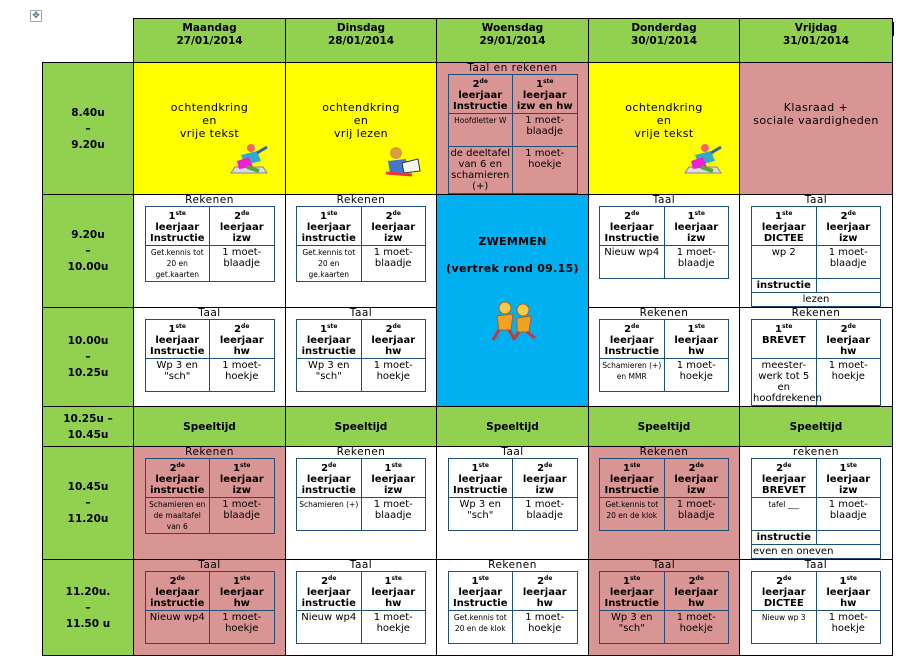 The image size is (918, 656). What do you see at coordinates (816, 28) in the screenshot?
I see `day-name: Vrijdag` at bounding box center [816, 28].